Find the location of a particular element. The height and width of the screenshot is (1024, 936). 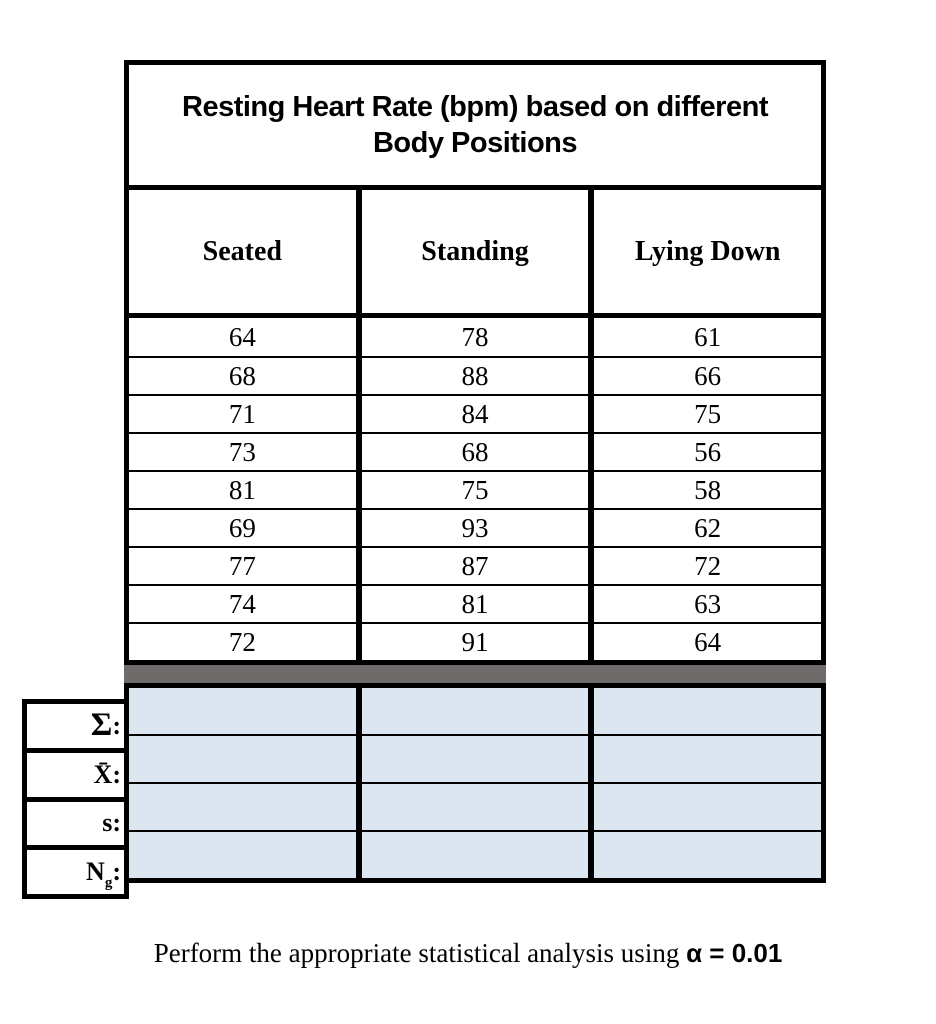

column-header-seated: Seated is located at coordinates (242, 251).